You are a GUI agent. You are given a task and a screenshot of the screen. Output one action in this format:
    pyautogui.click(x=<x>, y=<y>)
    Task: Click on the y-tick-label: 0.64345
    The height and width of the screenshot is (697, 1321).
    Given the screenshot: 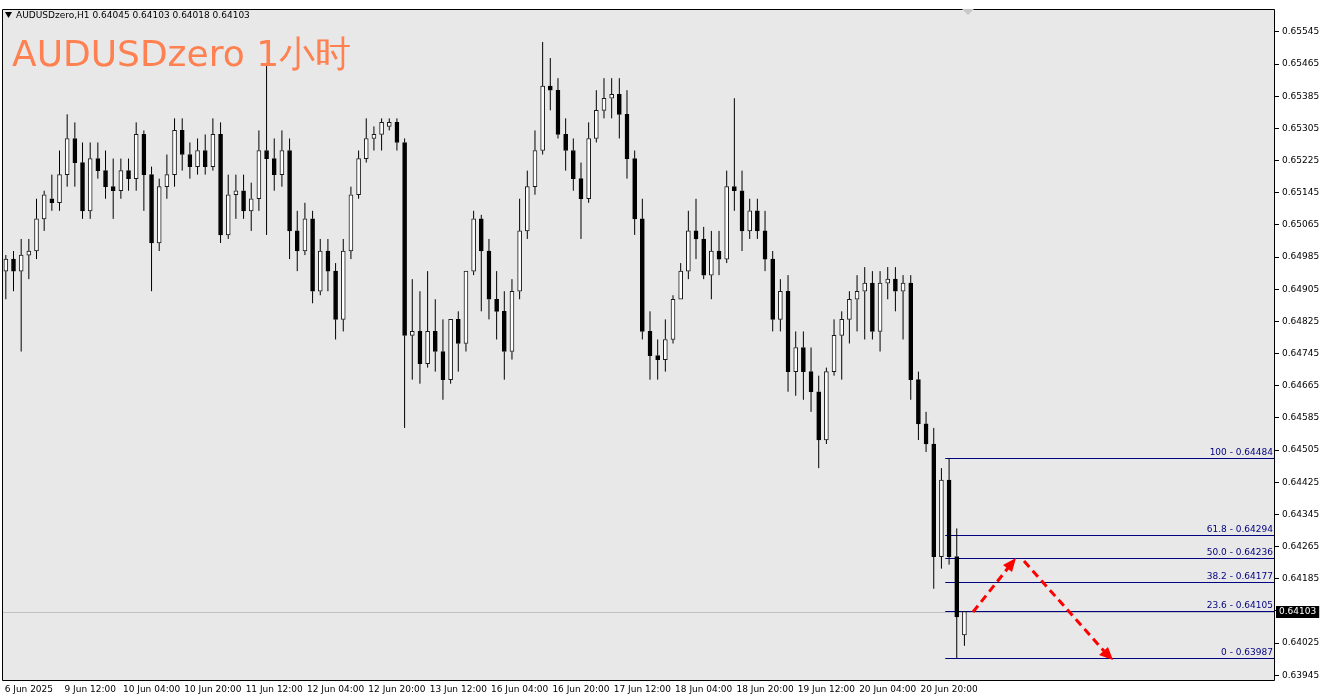 What is the action you would take?
    pyautogui.click(x=1301, y=513)
    